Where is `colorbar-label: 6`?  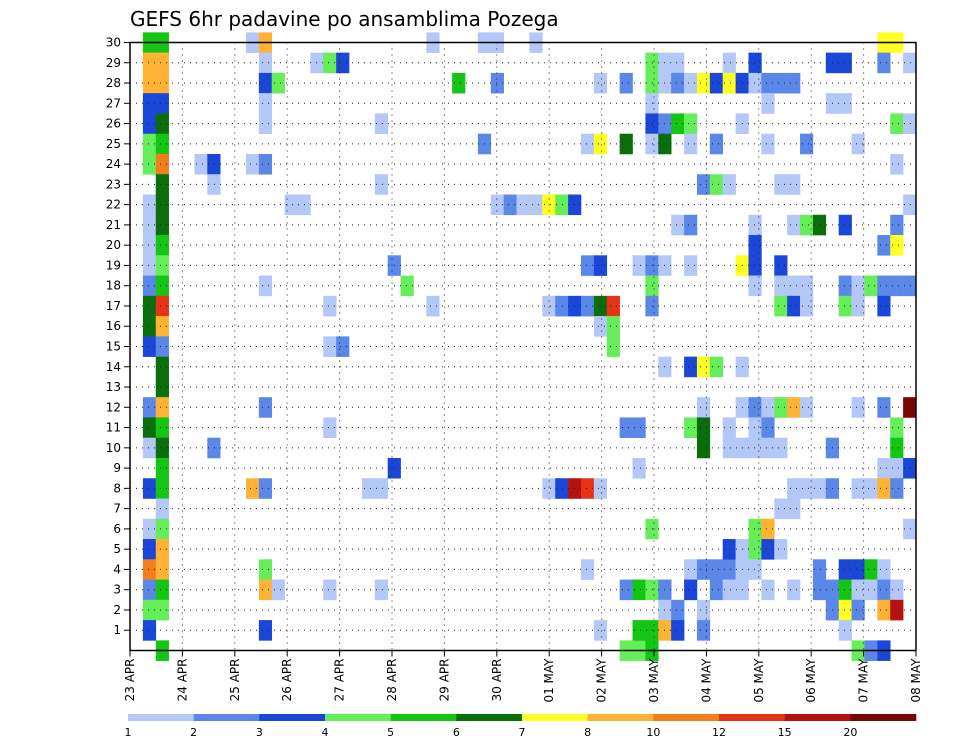 colorbar-label: 6 is located at coordinates (456, 732).